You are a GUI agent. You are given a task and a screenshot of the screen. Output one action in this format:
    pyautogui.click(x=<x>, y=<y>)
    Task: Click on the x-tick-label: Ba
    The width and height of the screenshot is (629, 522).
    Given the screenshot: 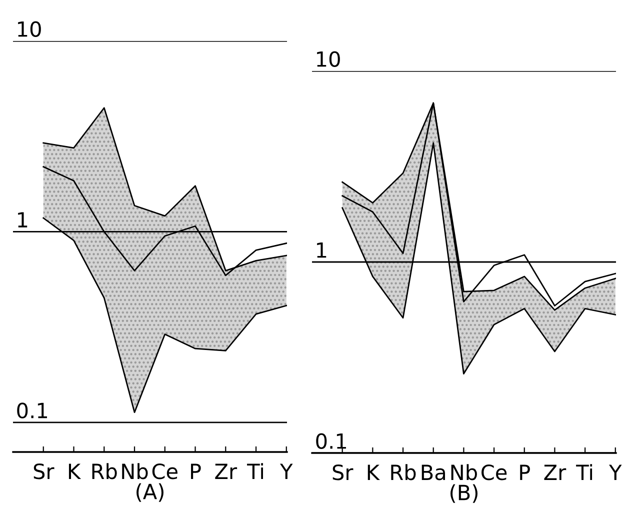 What is the action you would take?
    pyautogui.click(x=433, y=472)
    